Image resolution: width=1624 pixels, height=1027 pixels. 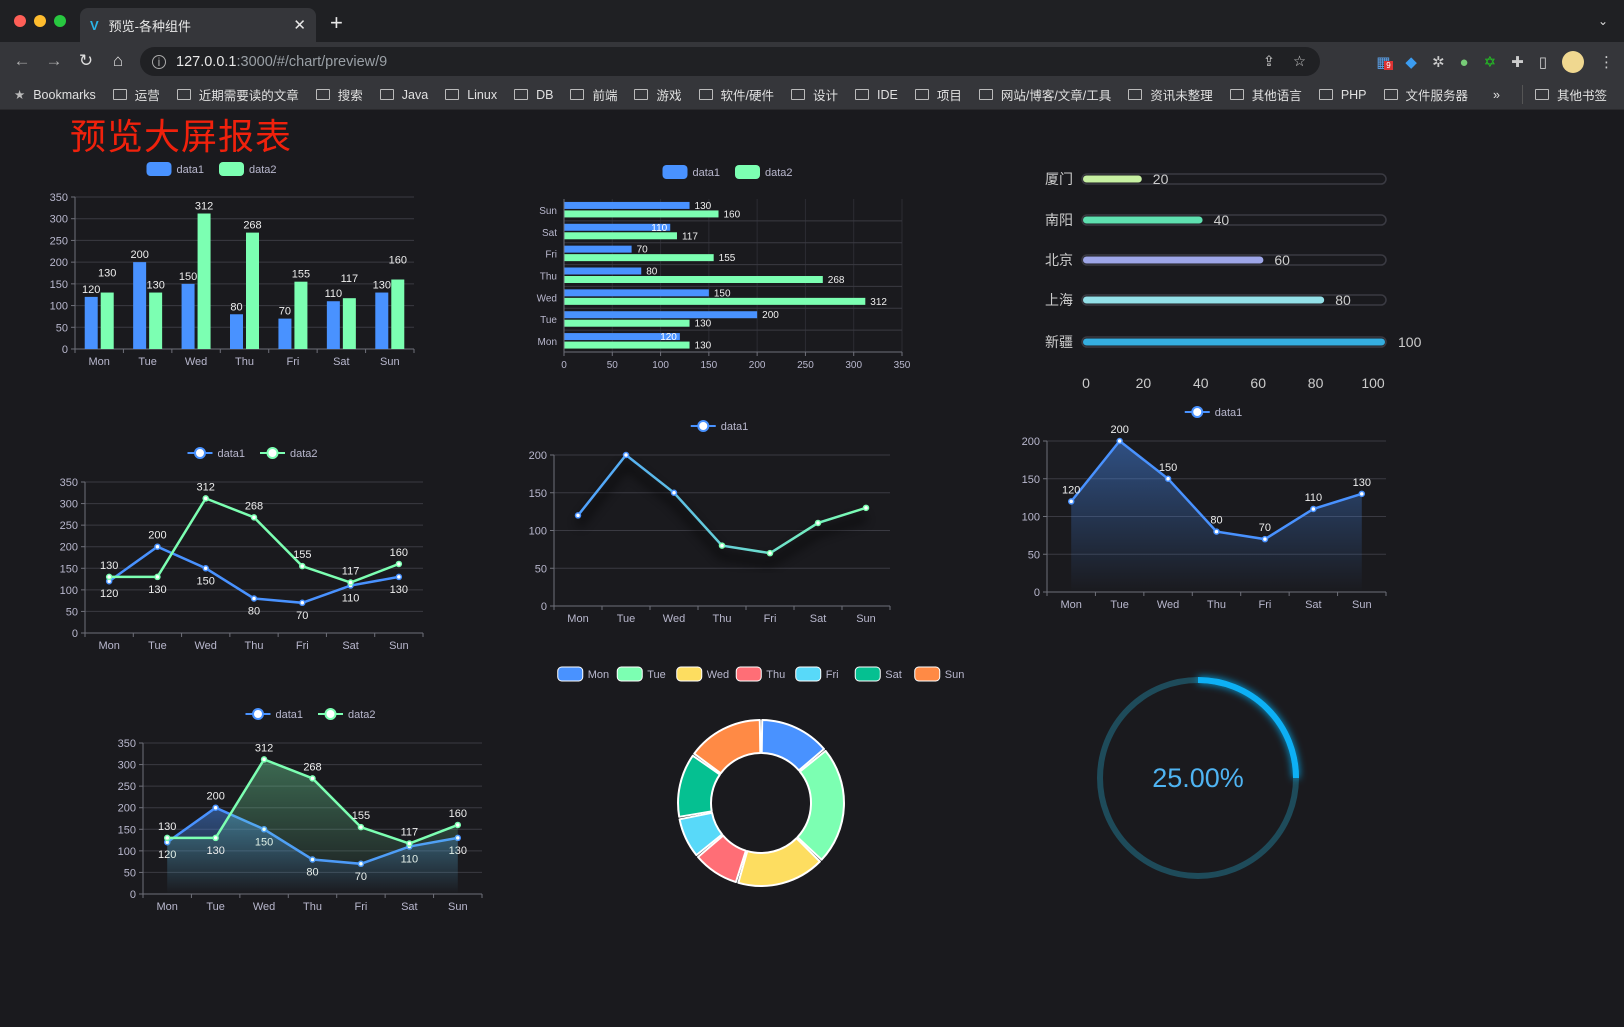 What do you see at coordinates (159, 61) in the screenshot?
I see `site-info-icon: i` at bounding box center [159, 61].